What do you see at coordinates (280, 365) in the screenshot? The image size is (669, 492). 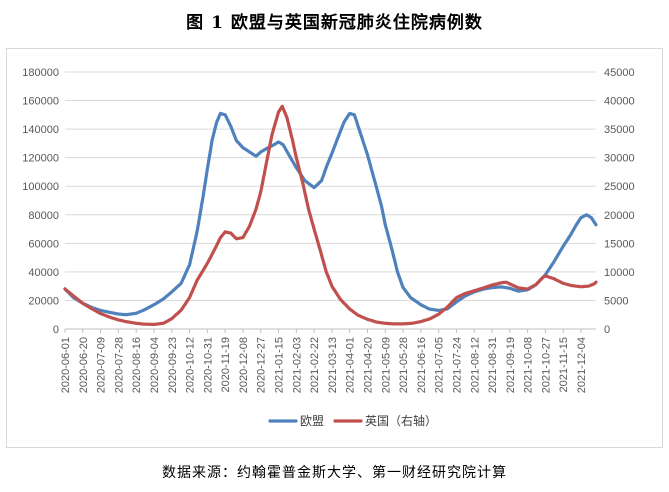 I see `x-tick-label: 2021-01-15` at bounding box center [280, 365].